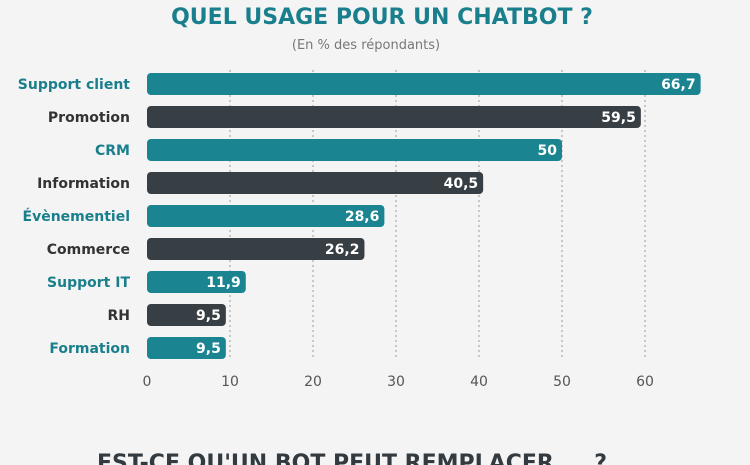 The image size is (750, 465). What do you see at coordinates (382, 17) in the screenshot?
I see `chart-title: QUEL USAGE POUR UN CHATBOT ?` at bounding box center [382, 17].